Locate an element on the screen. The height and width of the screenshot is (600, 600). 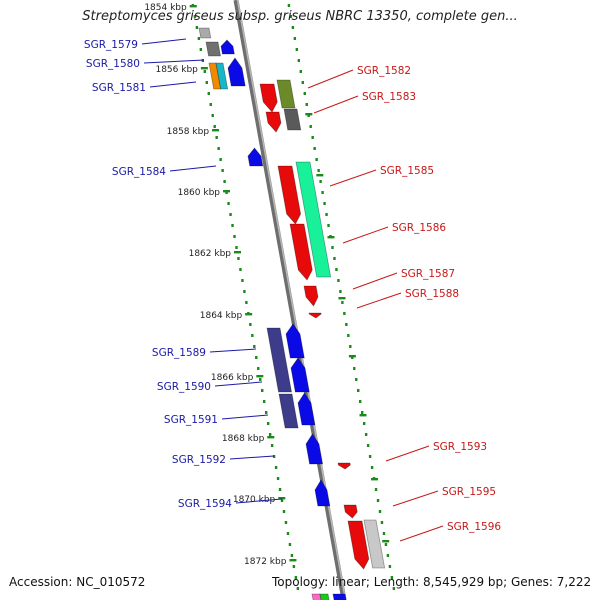
gene-label-sgr-1581: SGR_1581 is located at coordinates (119, 88).